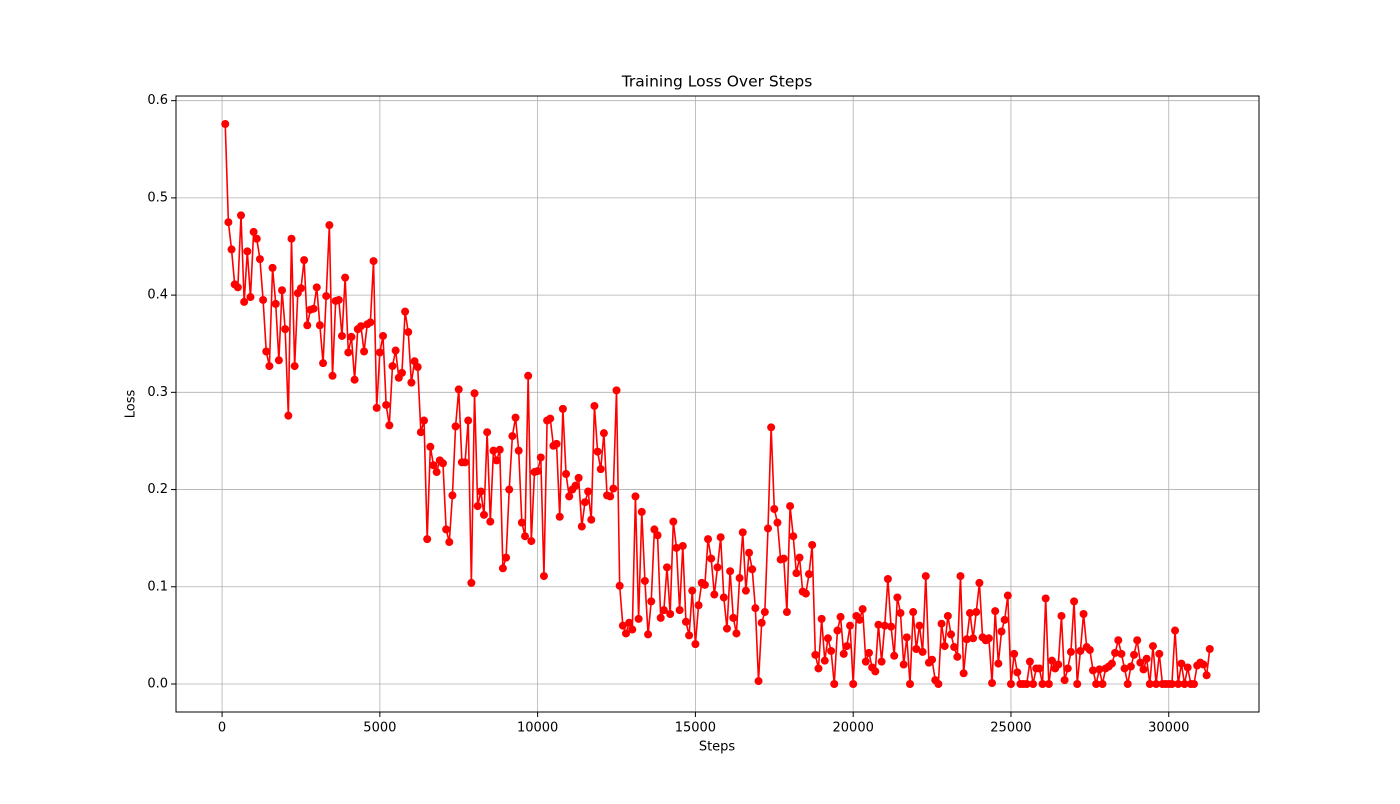 The height and width of the screenshot is (804, 1400). What do you see at coordinates (537, 728) in the screenshot?
I see `x-tick-label: 10000` at bounding box center [537, 728].